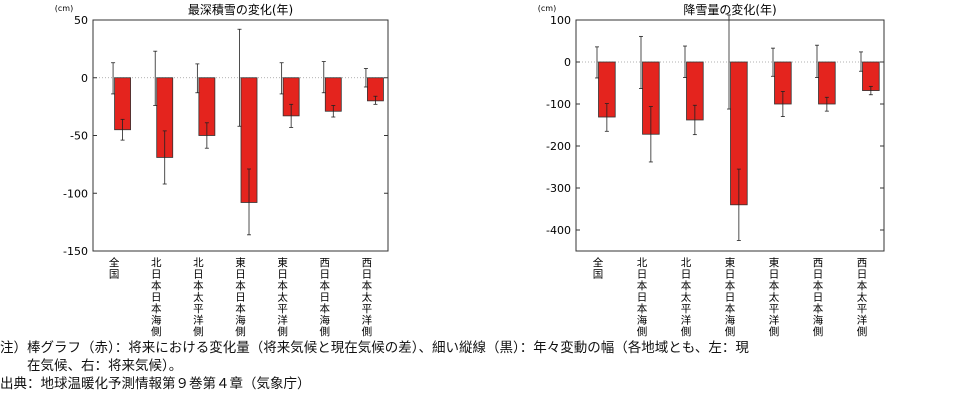  I want to click on y-tick-label: 50, so click(81, 20).